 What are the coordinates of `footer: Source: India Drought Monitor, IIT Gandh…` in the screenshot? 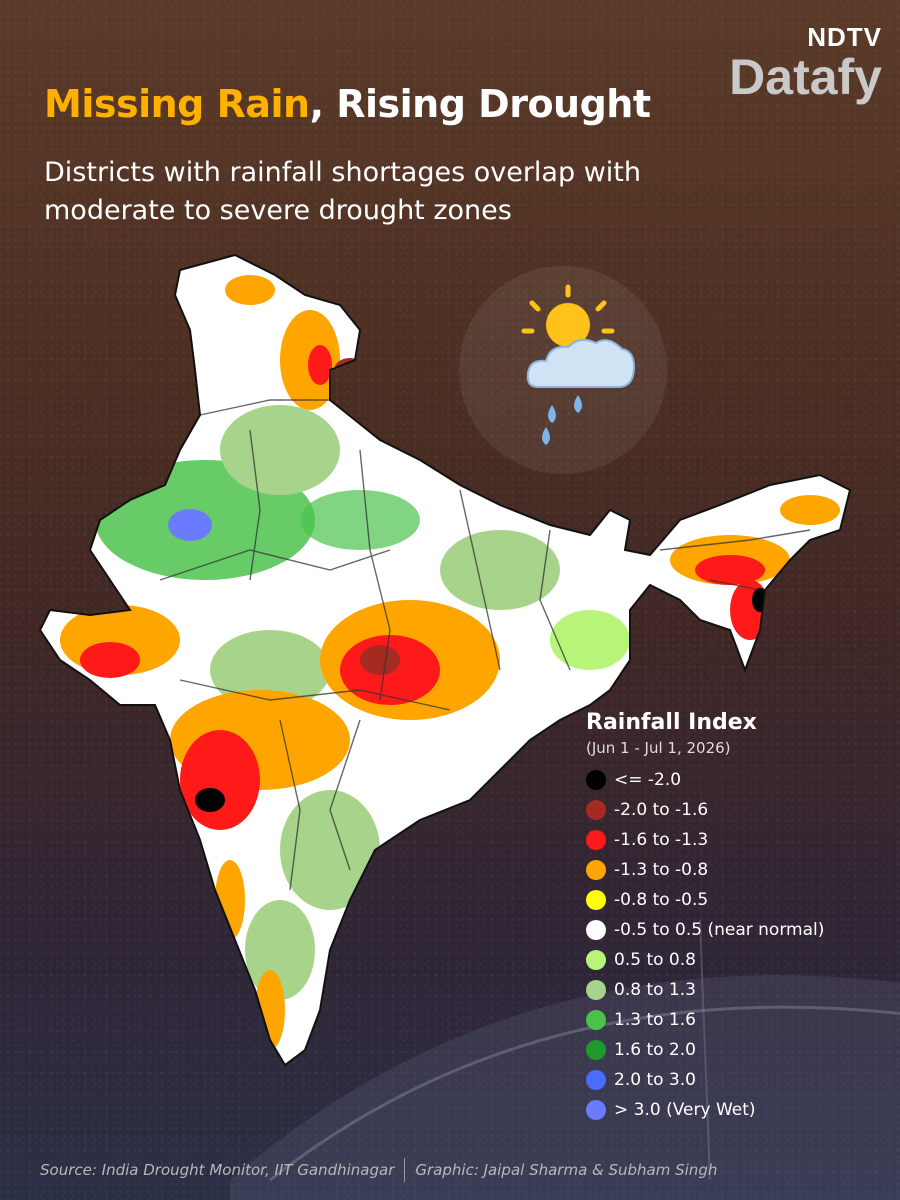 It's located at (378, 1170).